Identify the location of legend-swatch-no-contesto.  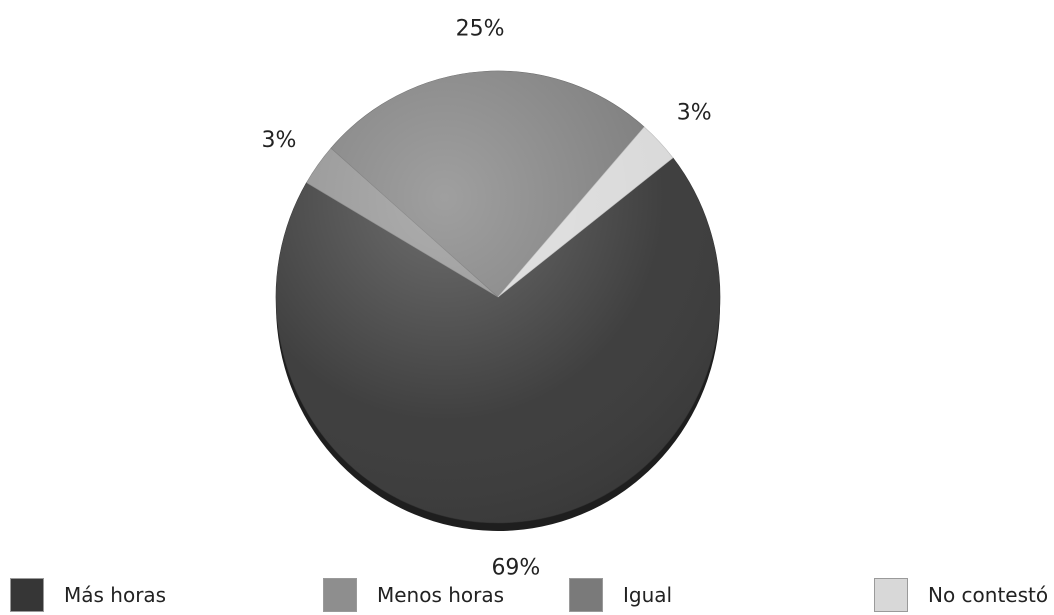
(891, 595).